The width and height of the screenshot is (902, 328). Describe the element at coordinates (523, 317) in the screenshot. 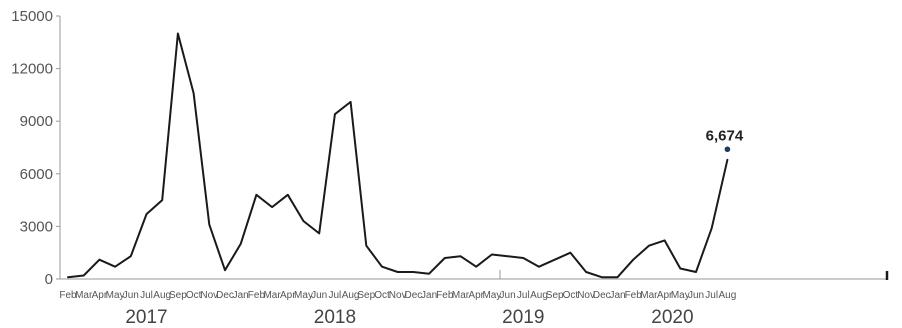

I see `year-label: 2019` at that location.